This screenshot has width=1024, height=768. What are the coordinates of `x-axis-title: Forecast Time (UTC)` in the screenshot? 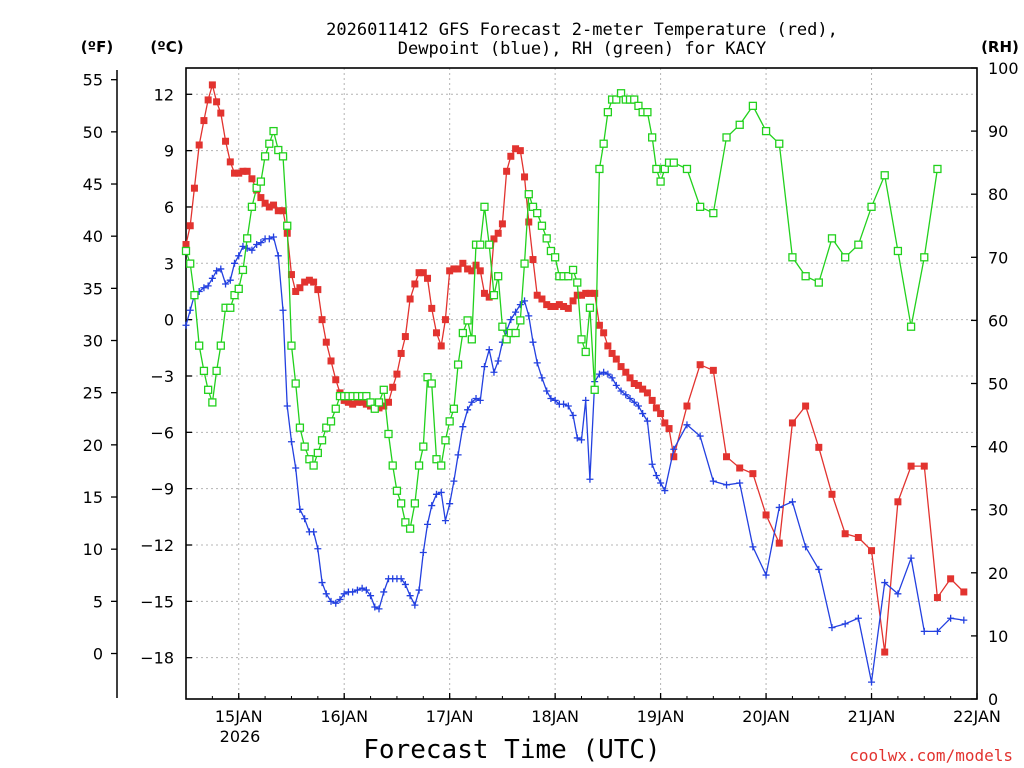 It's located at (511, 750).